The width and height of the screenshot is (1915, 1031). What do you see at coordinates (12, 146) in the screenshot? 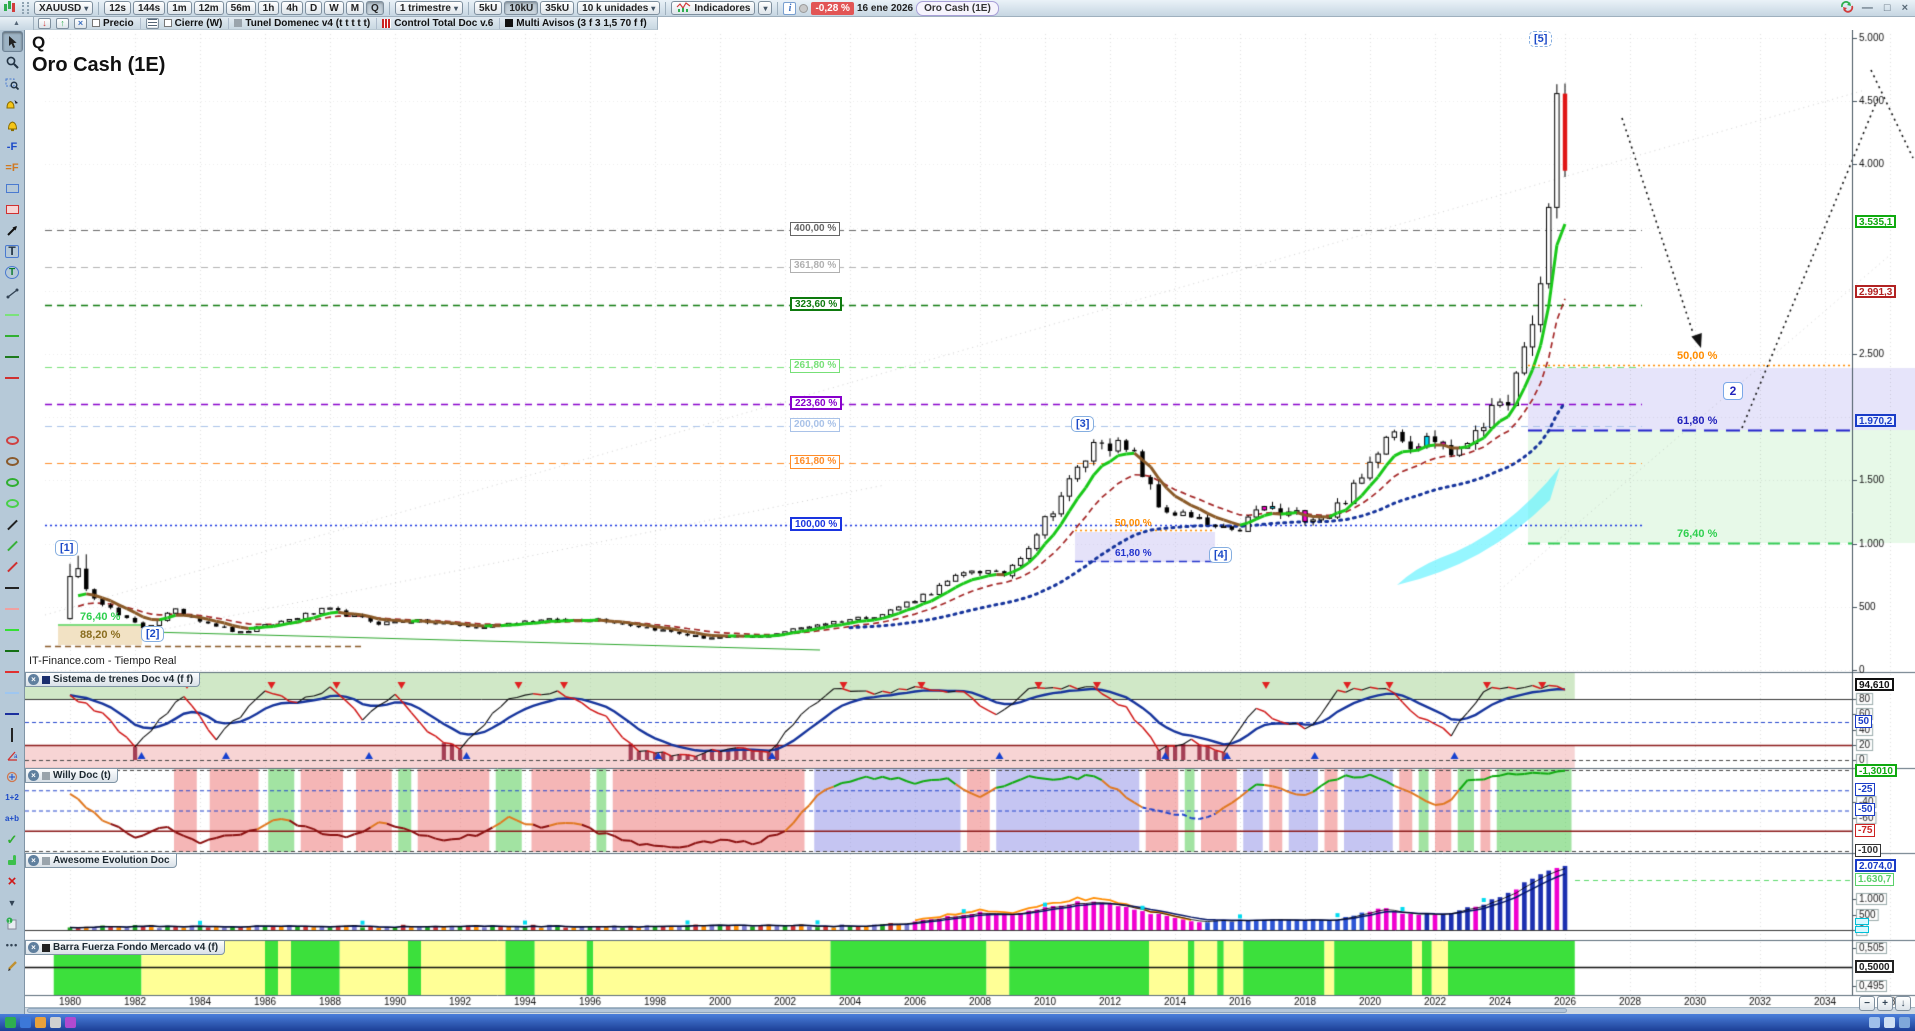
I see `fib-retracement-tool: -F` at bounding box center [12, 146].